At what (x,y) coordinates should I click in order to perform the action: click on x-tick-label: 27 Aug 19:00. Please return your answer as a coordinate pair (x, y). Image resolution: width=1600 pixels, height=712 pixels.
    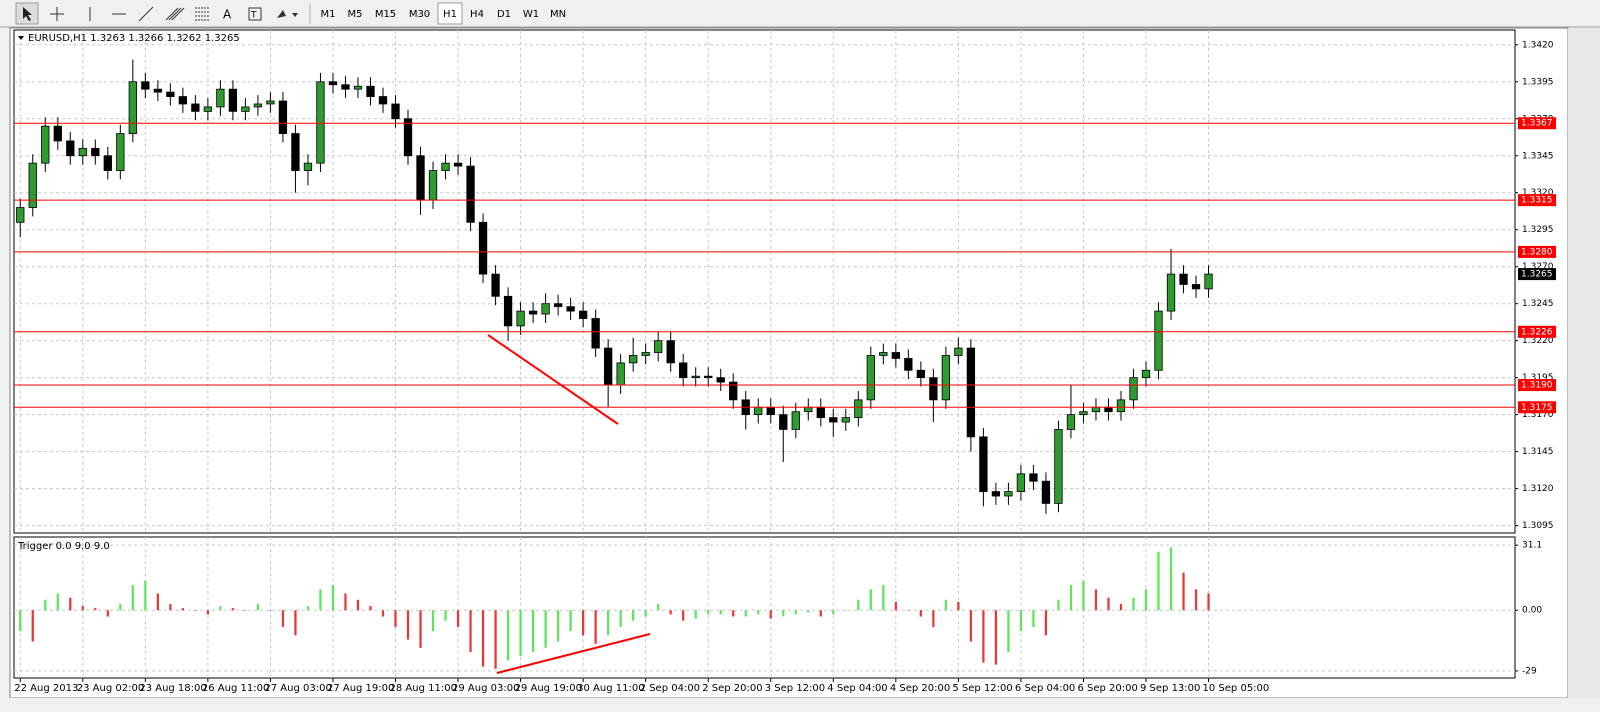
    Looking at the image, I should click on (360, 688).